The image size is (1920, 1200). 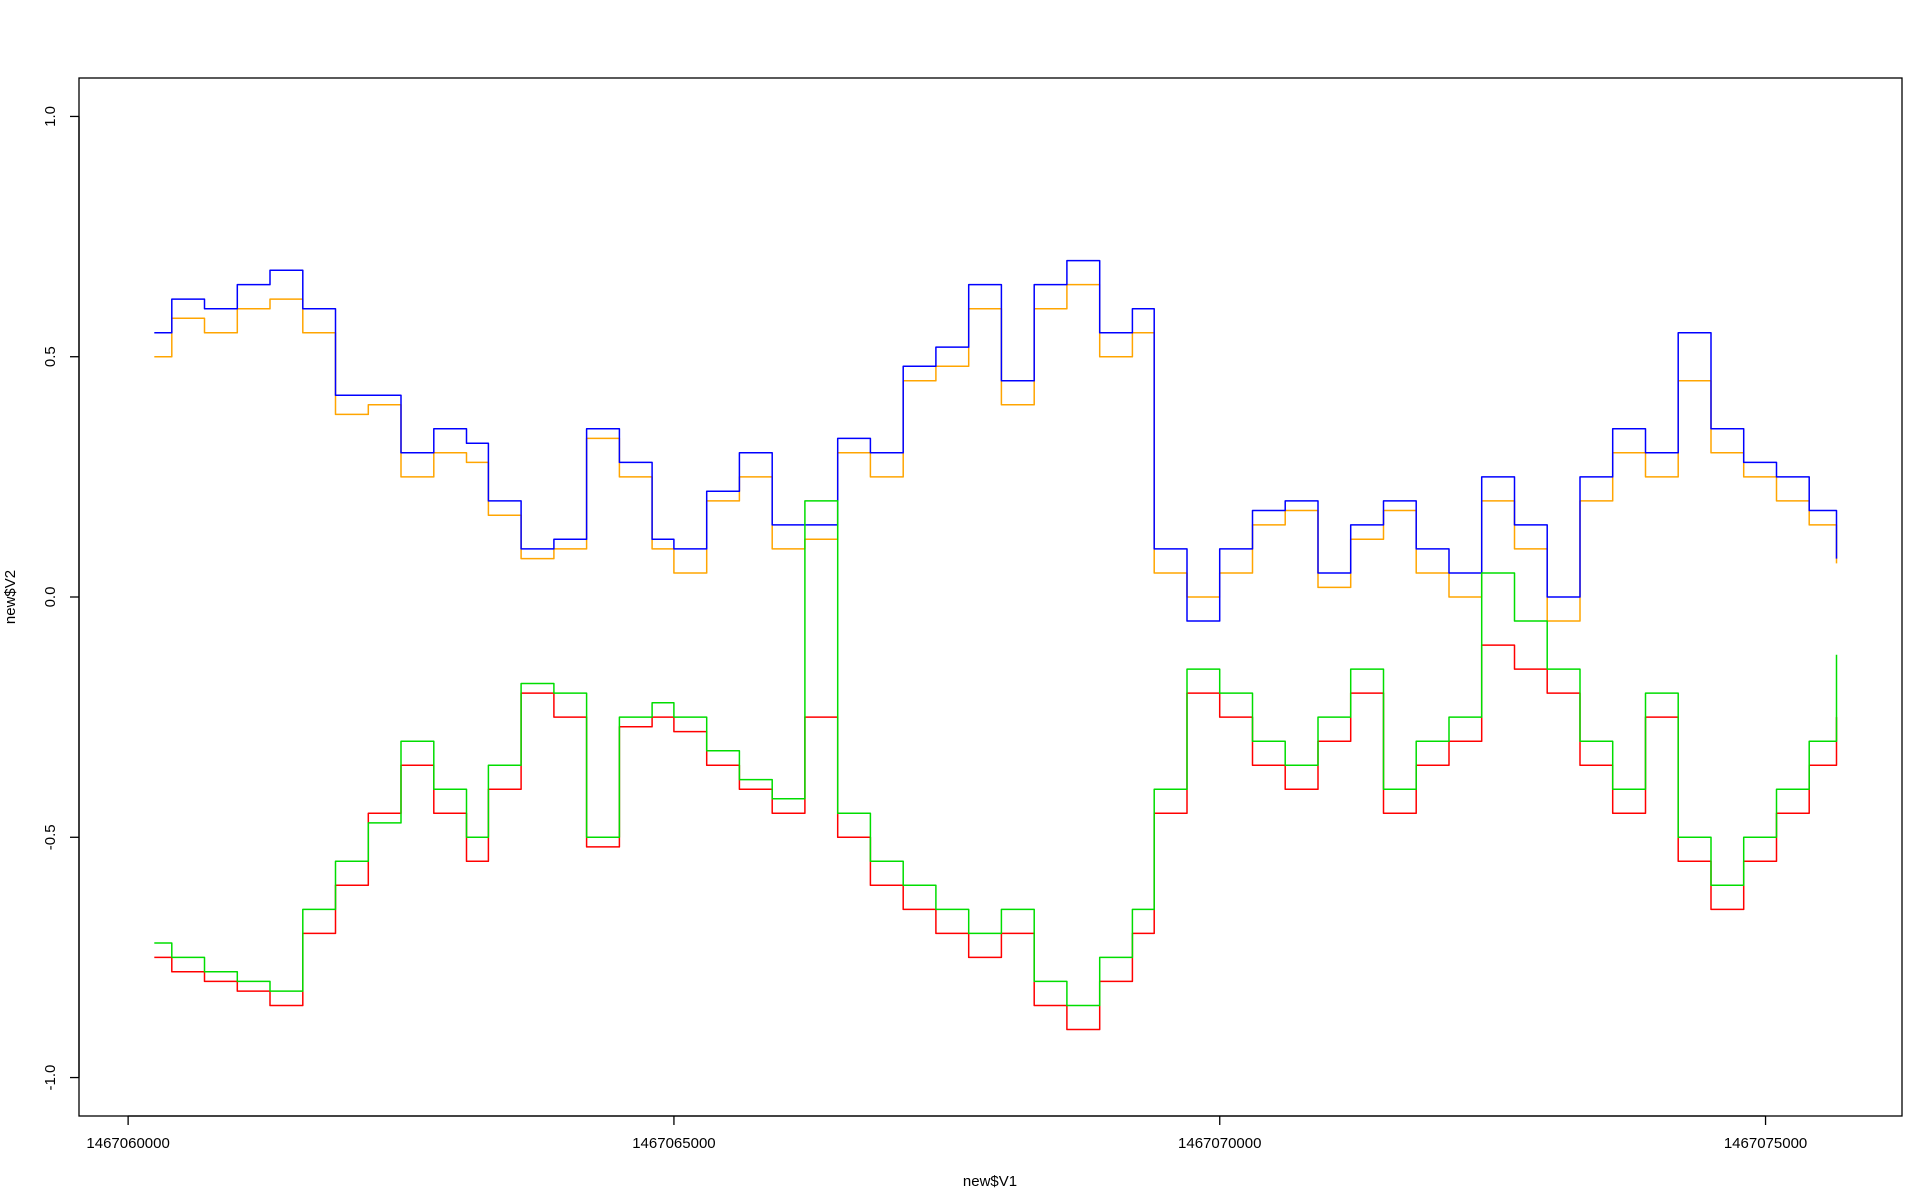 I want to click on y-axis: -1.0 -0.5 0.0 0.5 1.0, so click(x=61, y=598).